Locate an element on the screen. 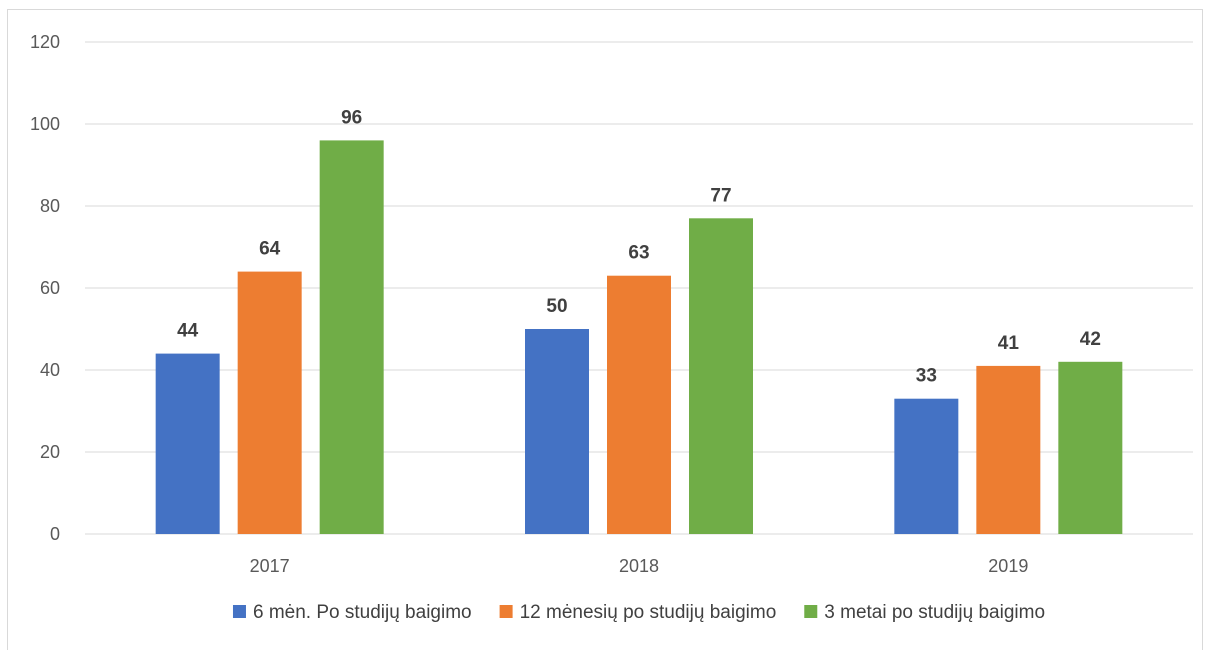 The width and height of the screenshot is (1210, 650). legend-item: 6 mėn. Po studijų baigimo is located at coordinates (352, 612).